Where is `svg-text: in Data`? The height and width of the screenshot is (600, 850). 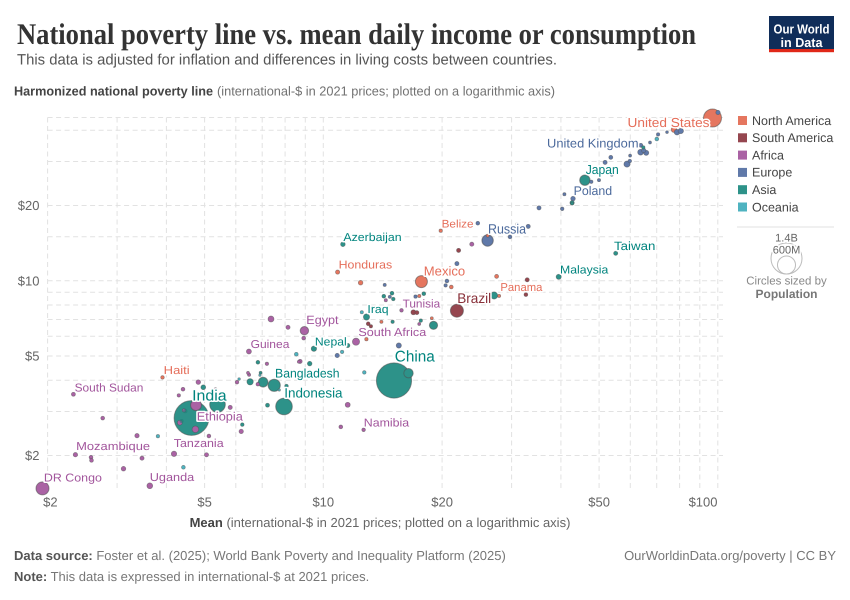 svg-text: in Data is located at coordinates (802, 42).